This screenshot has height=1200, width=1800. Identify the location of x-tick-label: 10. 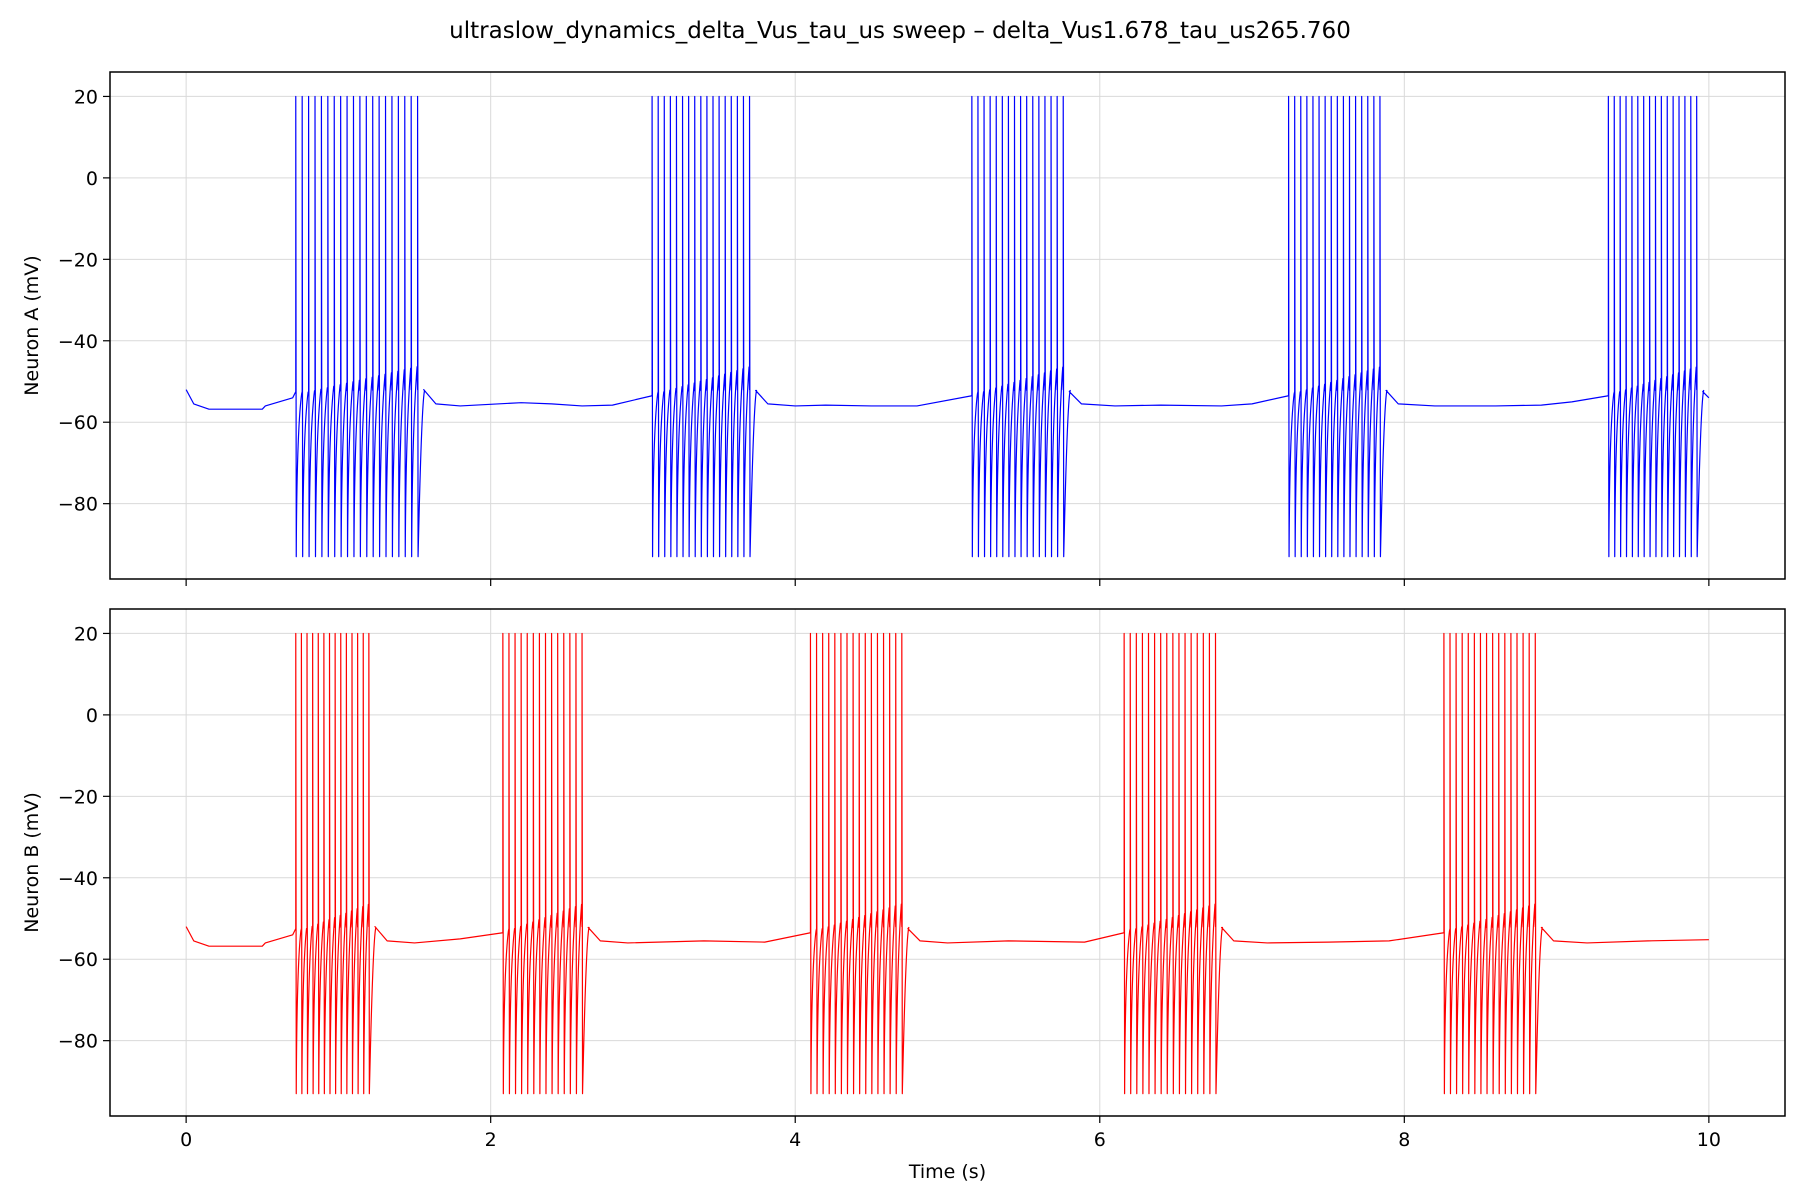
(1709, 1140).